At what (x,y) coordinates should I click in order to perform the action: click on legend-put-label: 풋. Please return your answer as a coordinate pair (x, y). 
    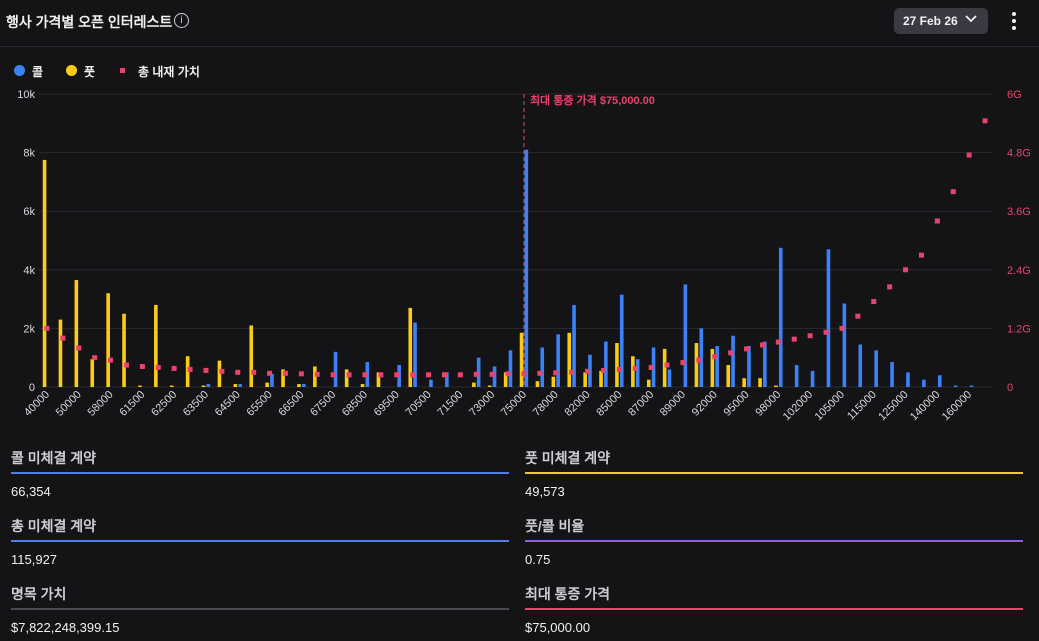
    Looking at the image, I should click on (90, 72).